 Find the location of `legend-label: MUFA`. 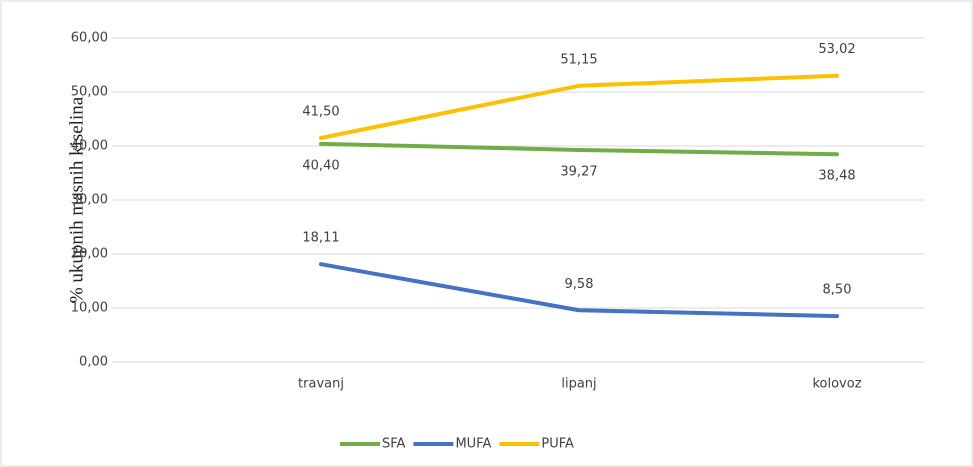

legend-label: MUFA is located at coordinates (473, 444).